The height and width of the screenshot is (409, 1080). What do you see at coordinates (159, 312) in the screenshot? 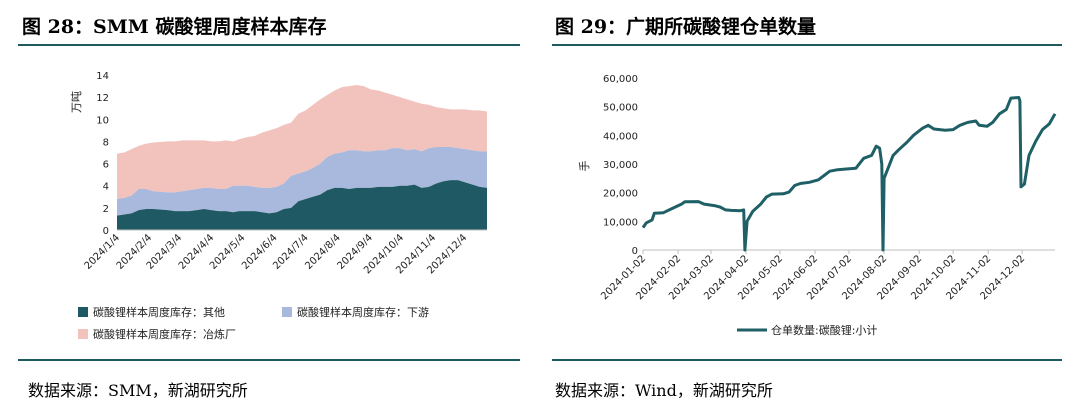
I see `legend-label-0: 碳酸锂样本周度库存：其他` at bounding box center [159, 312].